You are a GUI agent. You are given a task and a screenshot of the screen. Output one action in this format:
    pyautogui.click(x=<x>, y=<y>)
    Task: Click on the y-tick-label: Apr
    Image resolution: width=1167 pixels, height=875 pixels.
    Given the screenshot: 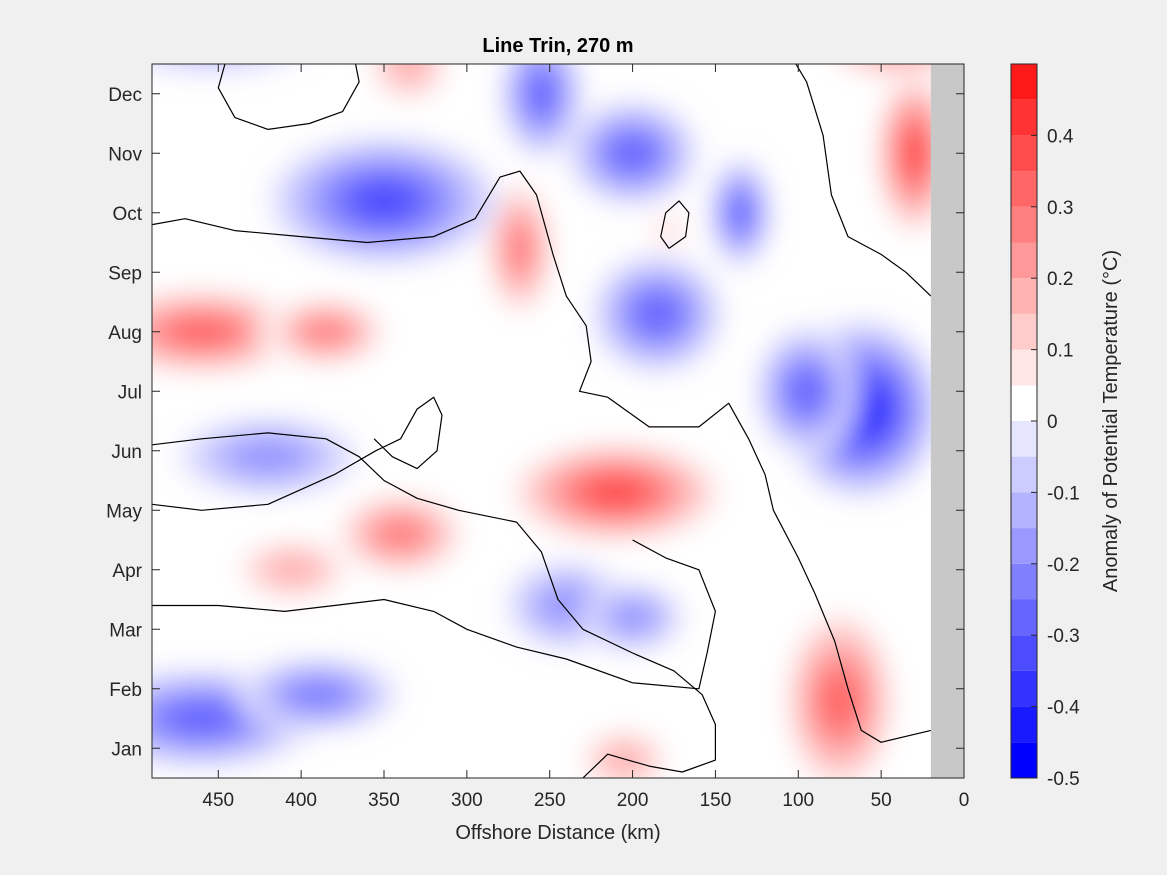 What is the action you would take?
    pyautogui.click(x=127, y=571)
    